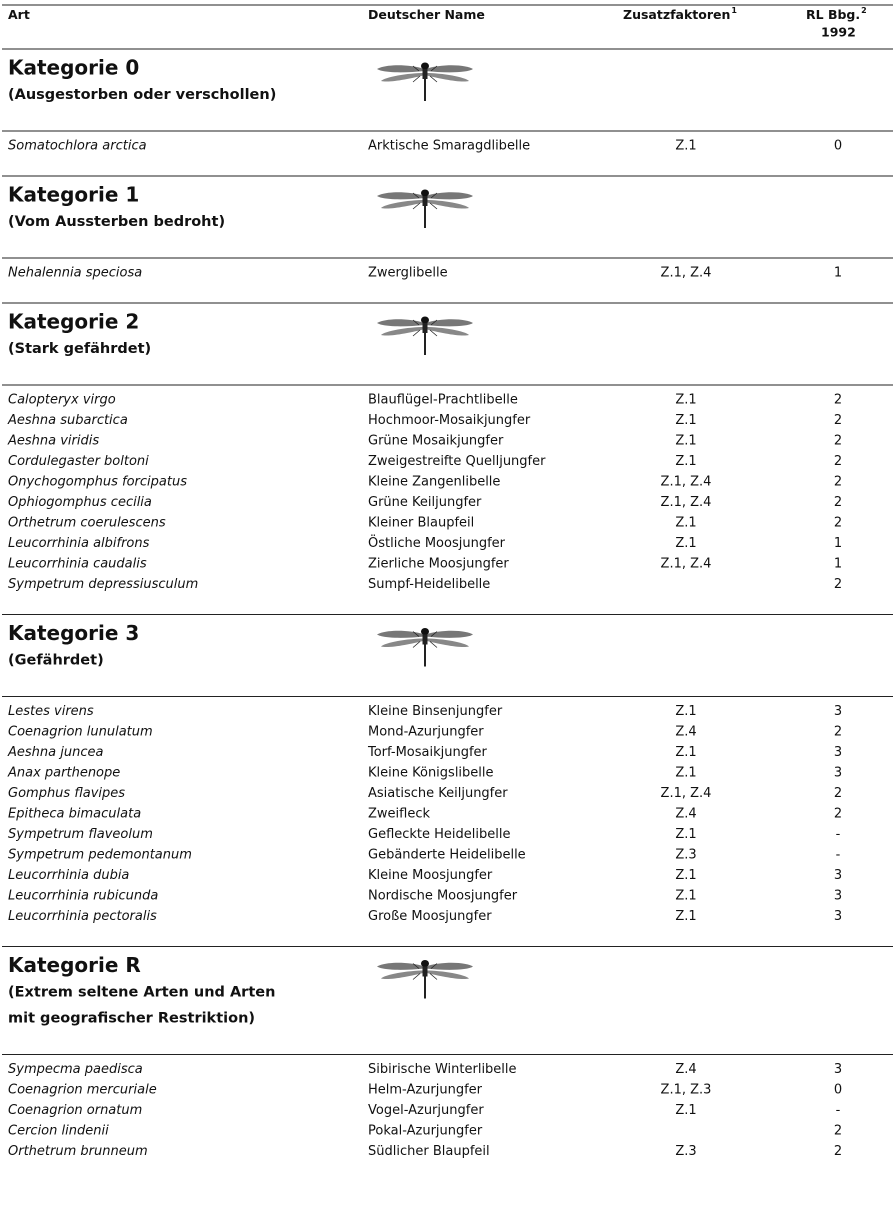 The image size is (895, 1211). Describe the element at coordinates (142, 95) in the screenshot. I see `category-subtitle: (Ausgestorben oder verschollen)` at that location.